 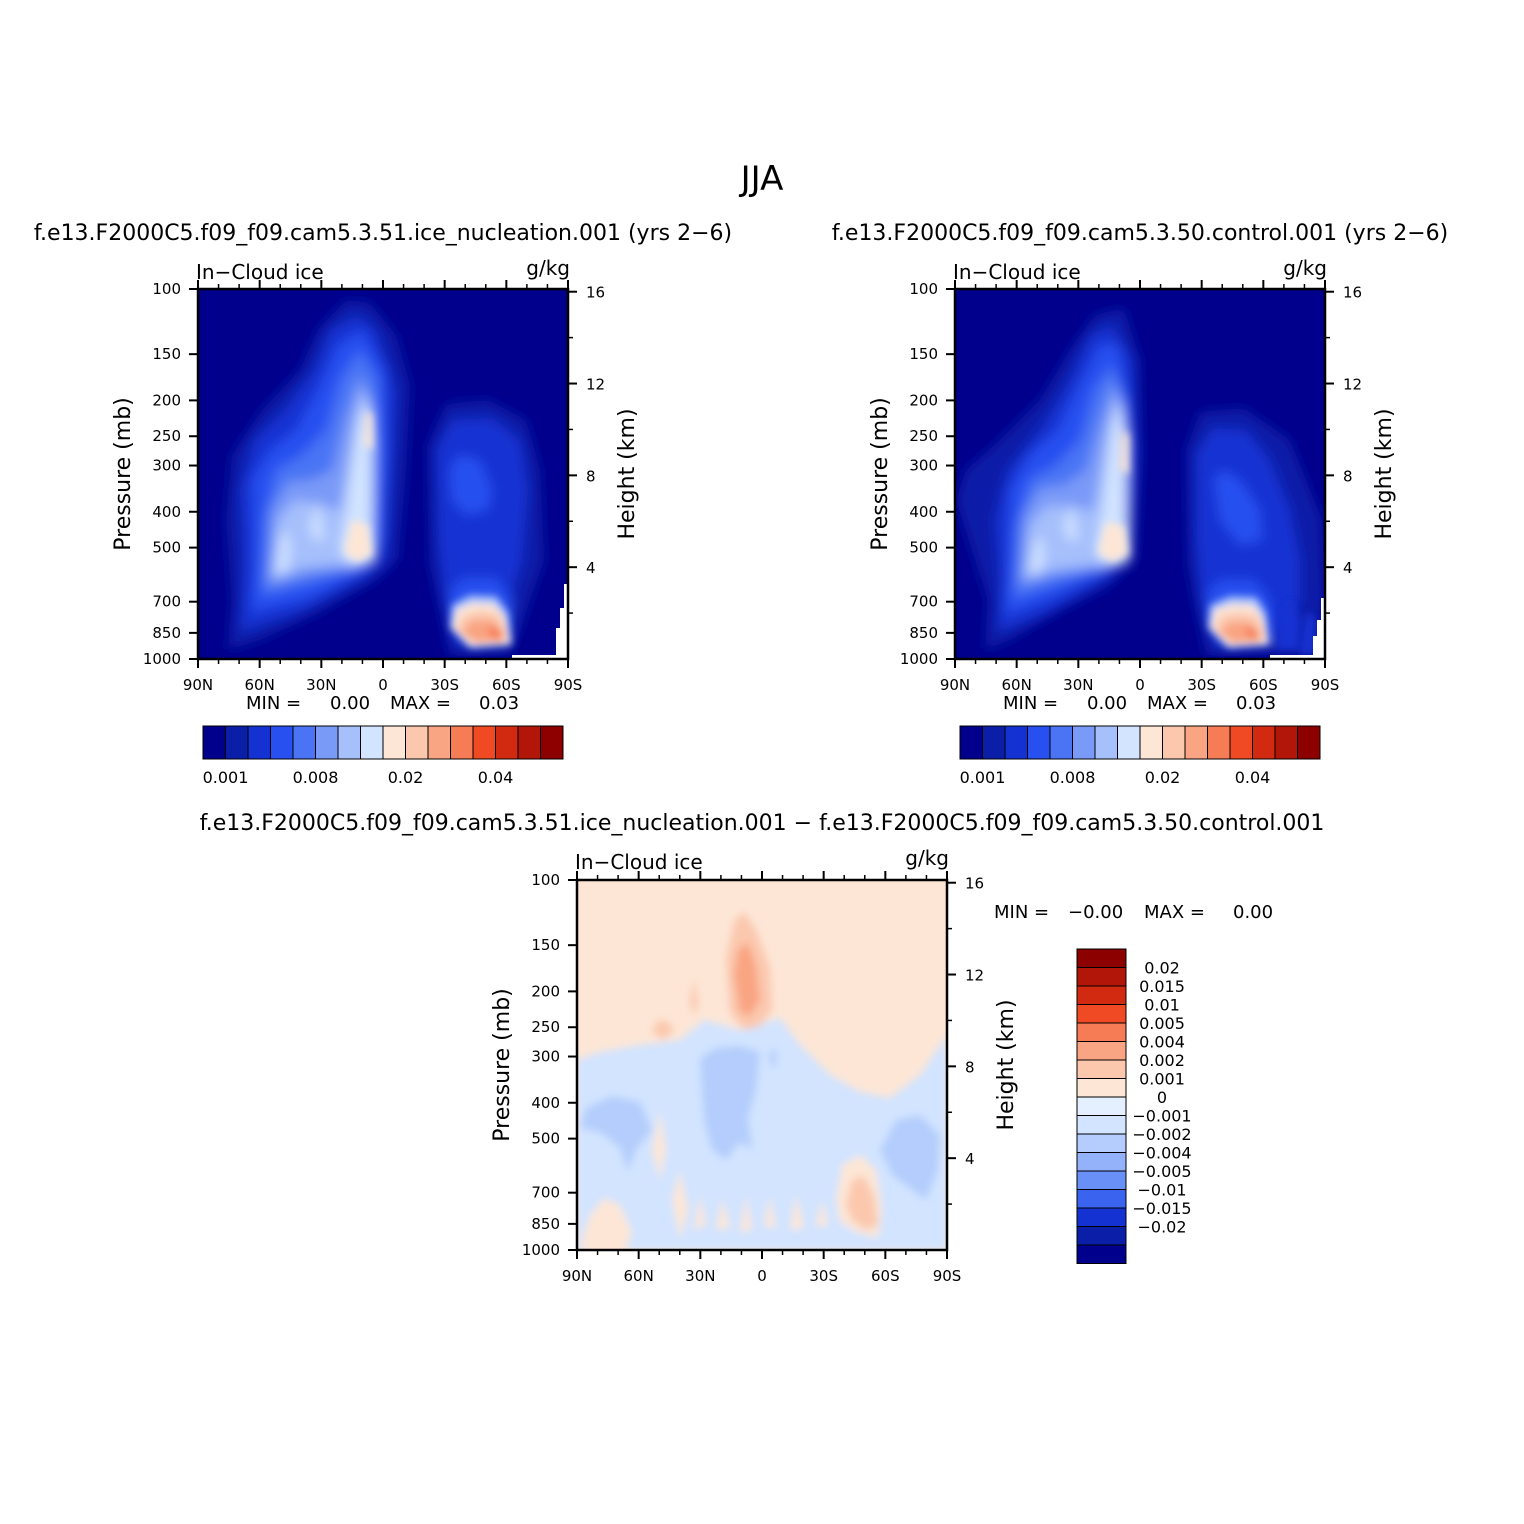 What do you see at coordinates (591, 476) in the screenshot?
I see `y-right-tick-label: 8` at bounding box center [591, 476].